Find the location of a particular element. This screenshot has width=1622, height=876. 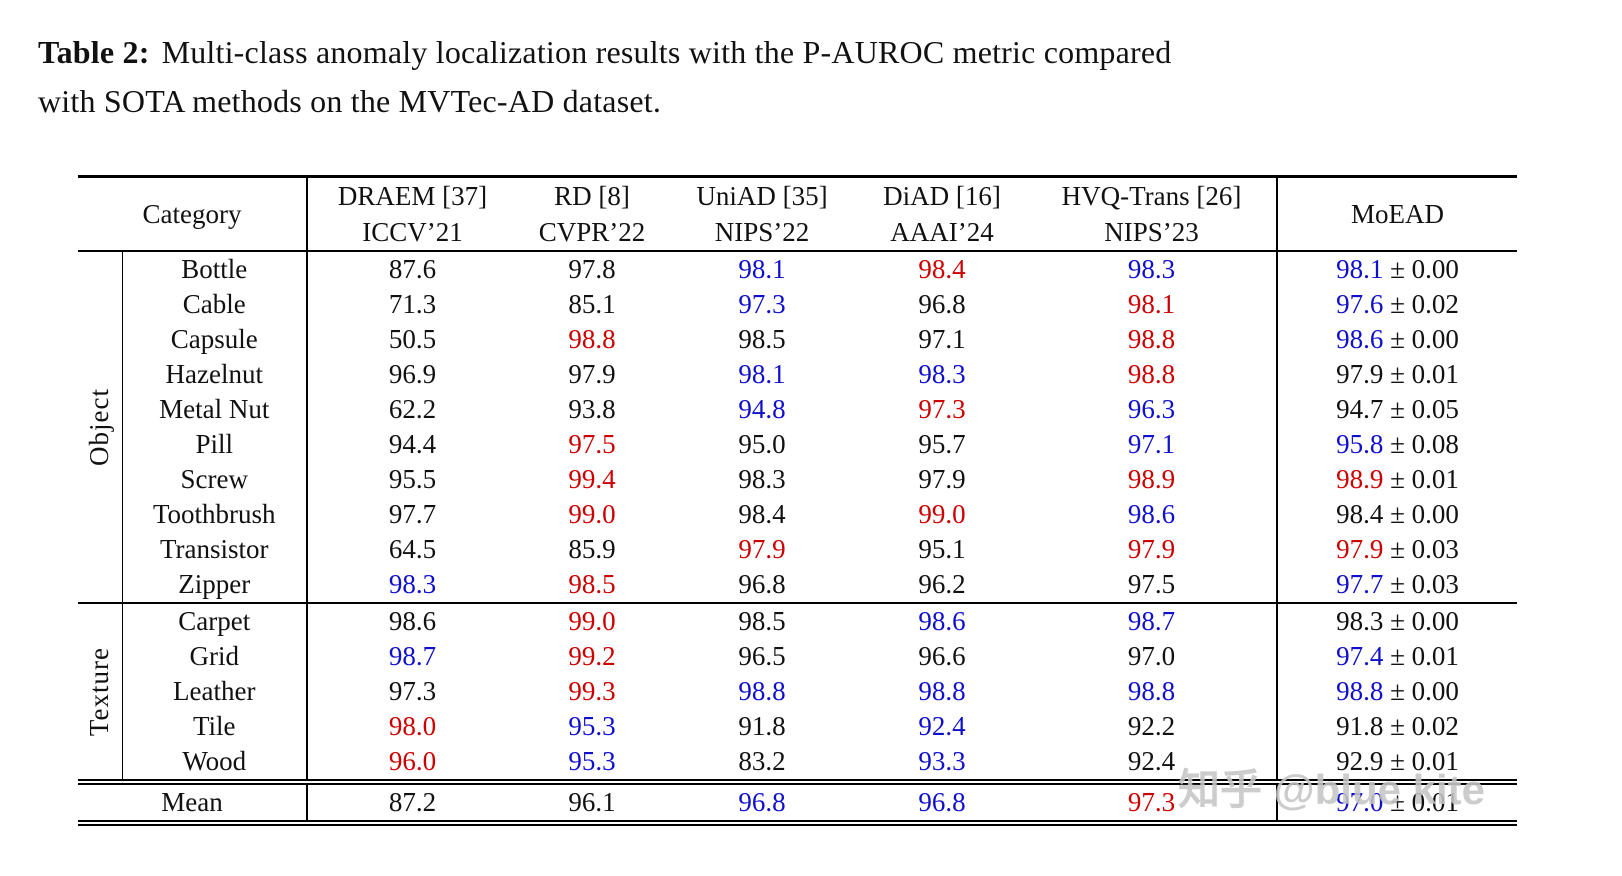

value-cell: 97.5 is located at coordinates (592, 444).